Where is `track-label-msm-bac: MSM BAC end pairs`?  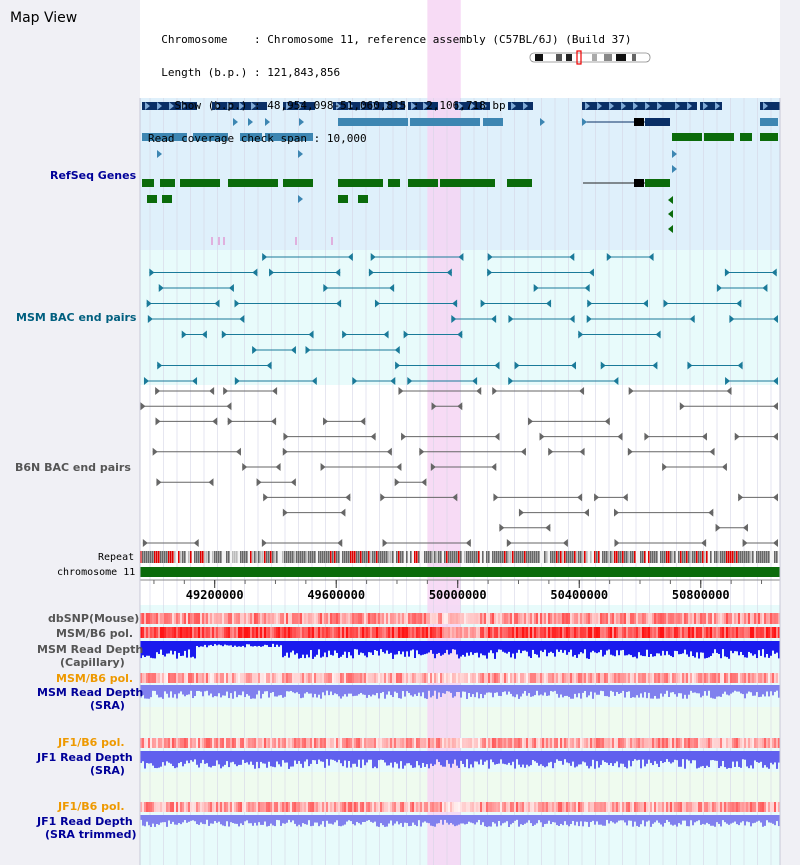
track-label-msm-bac: MSM BAC end pairs is located at coordinates (76, 317).